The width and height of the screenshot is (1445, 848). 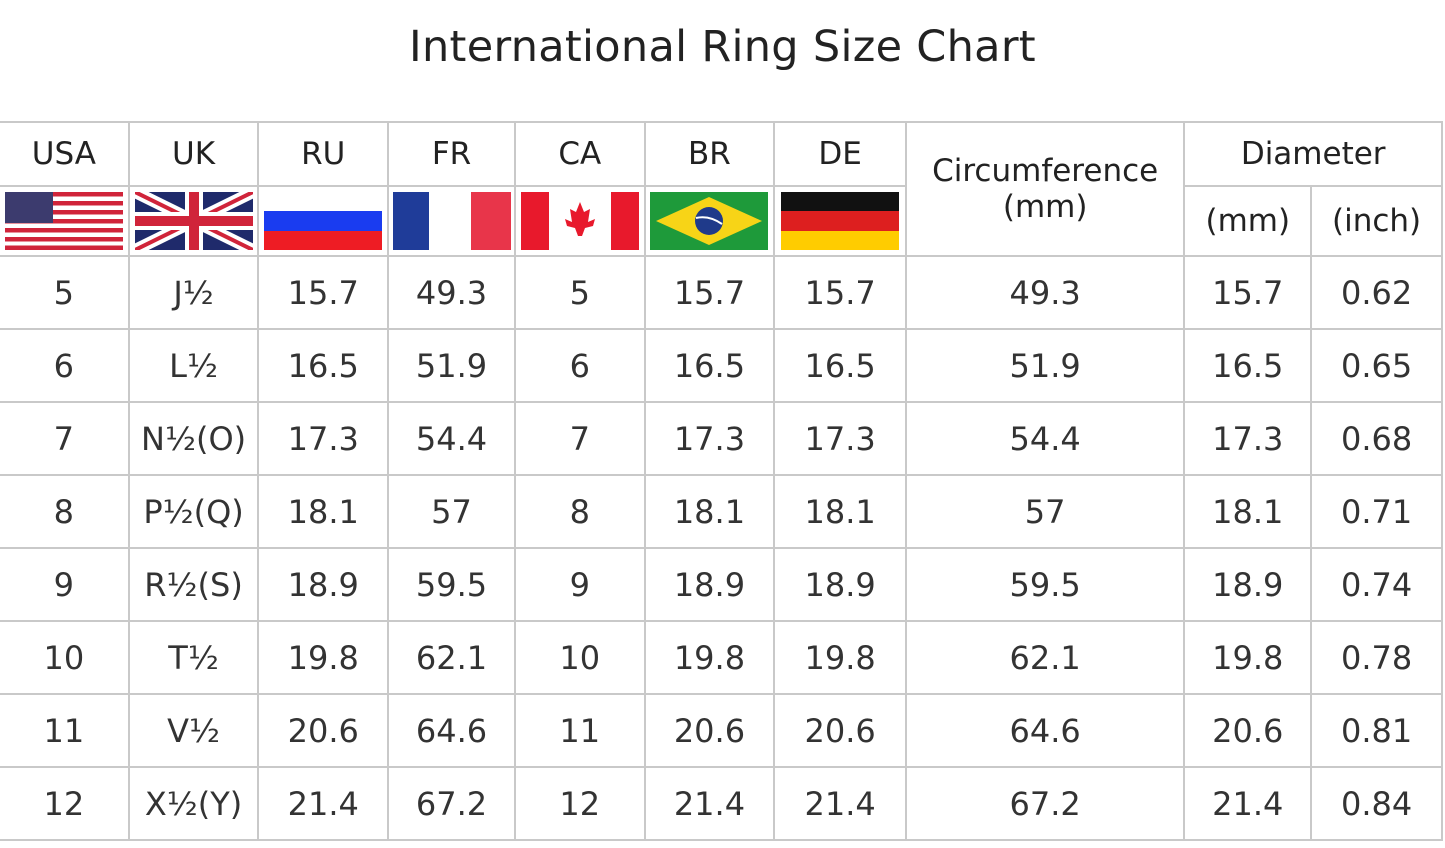 What do you see at coordinates (451, 365) in the screenshot?
I see `cell-fr: 51.9` at bounding box center [451, 365].